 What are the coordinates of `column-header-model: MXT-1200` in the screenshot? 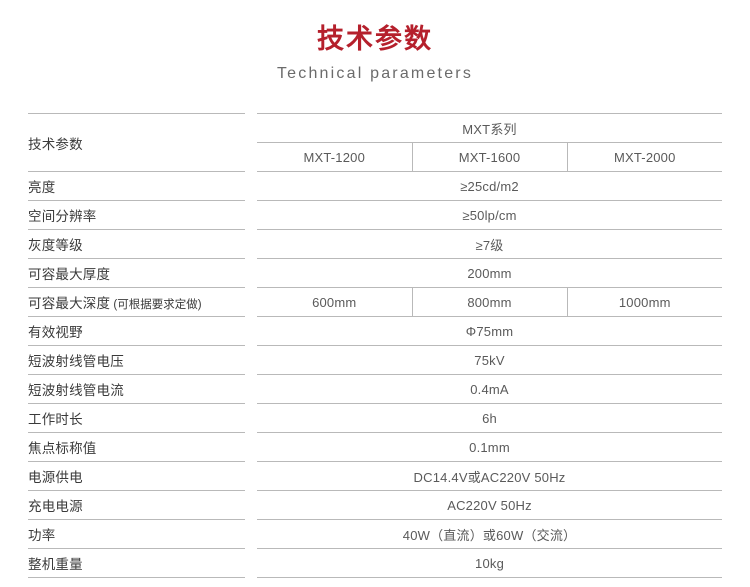 It's located at (335, 157).